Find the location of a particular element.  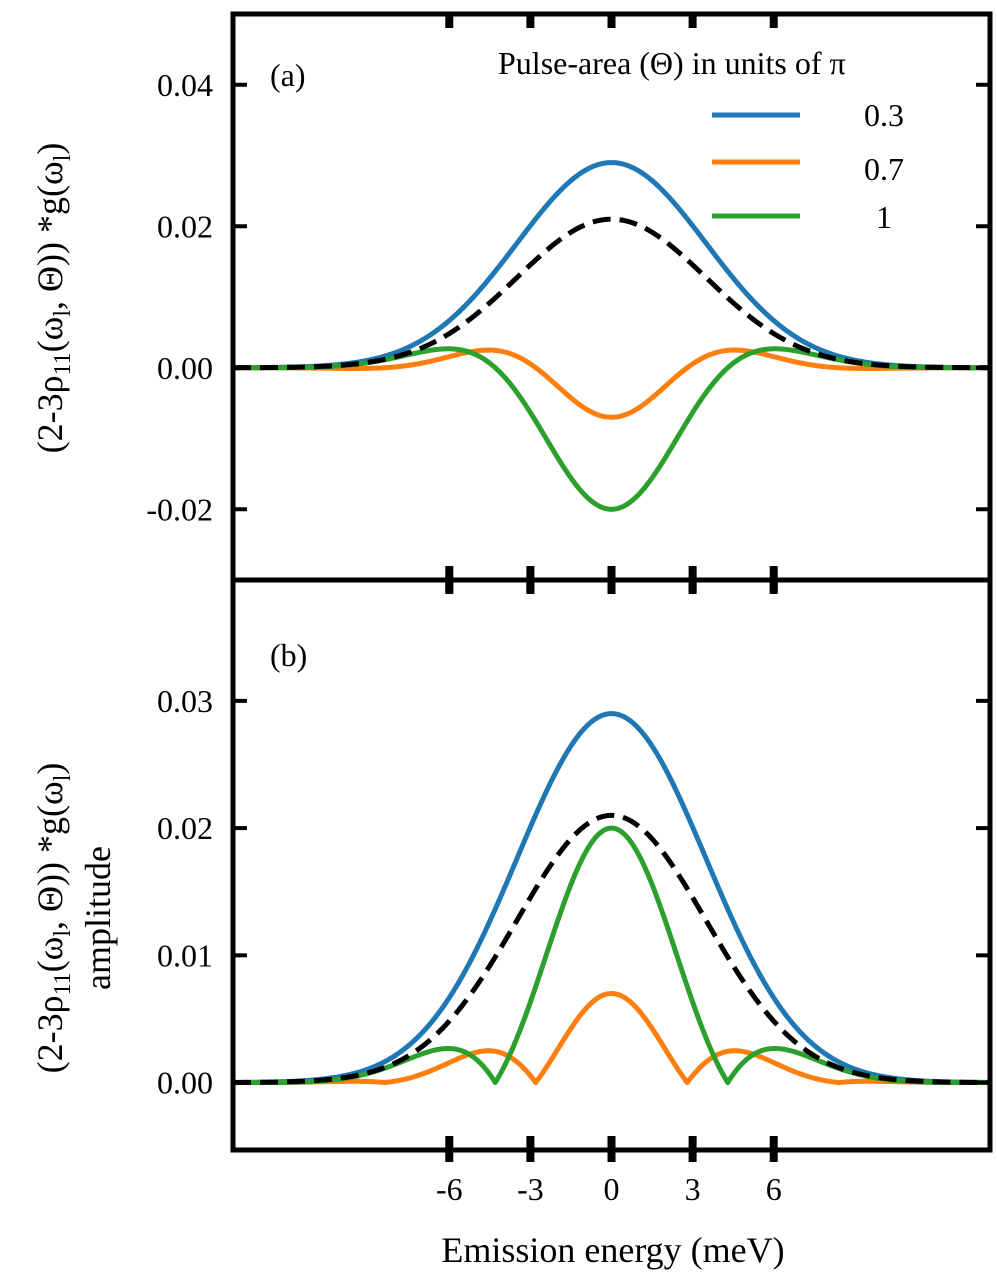

legend-label-2: 1 is located at coordinates (884, 217).